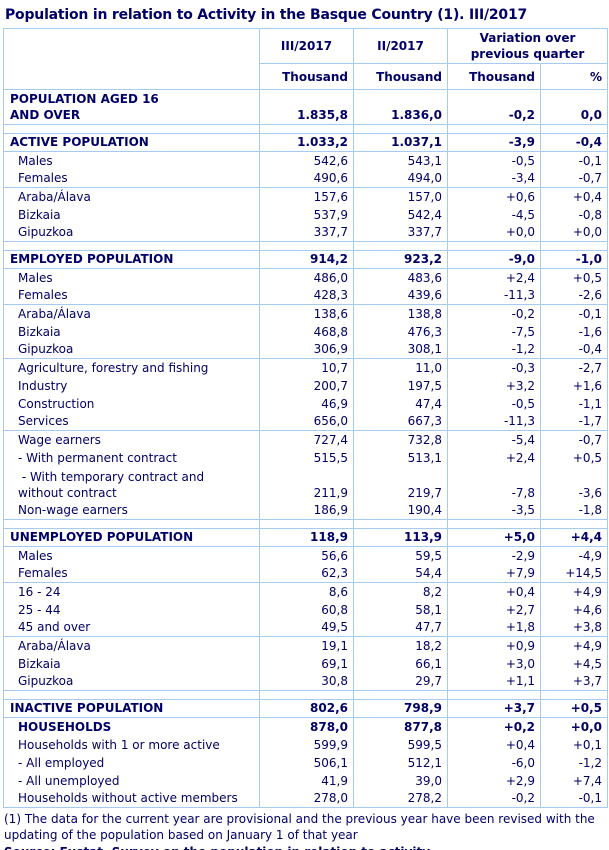 Image resolution: width=609 pixels, height=850 pixels. I want to click on row-label: Industry, so click(131, 385).